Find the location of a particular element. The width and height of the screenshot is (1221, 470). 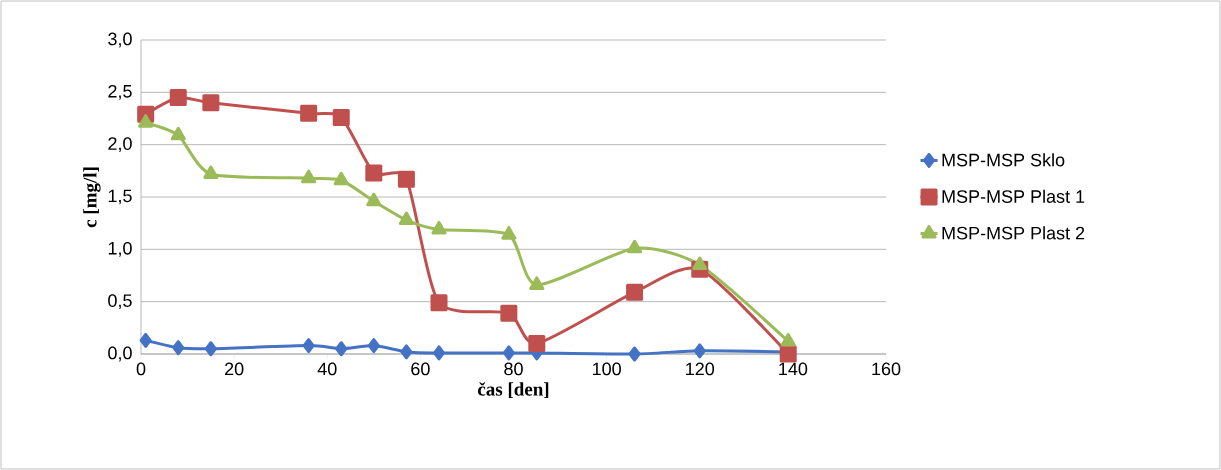

y-tick-label: 0,5 is located at coordinates (120, 302).